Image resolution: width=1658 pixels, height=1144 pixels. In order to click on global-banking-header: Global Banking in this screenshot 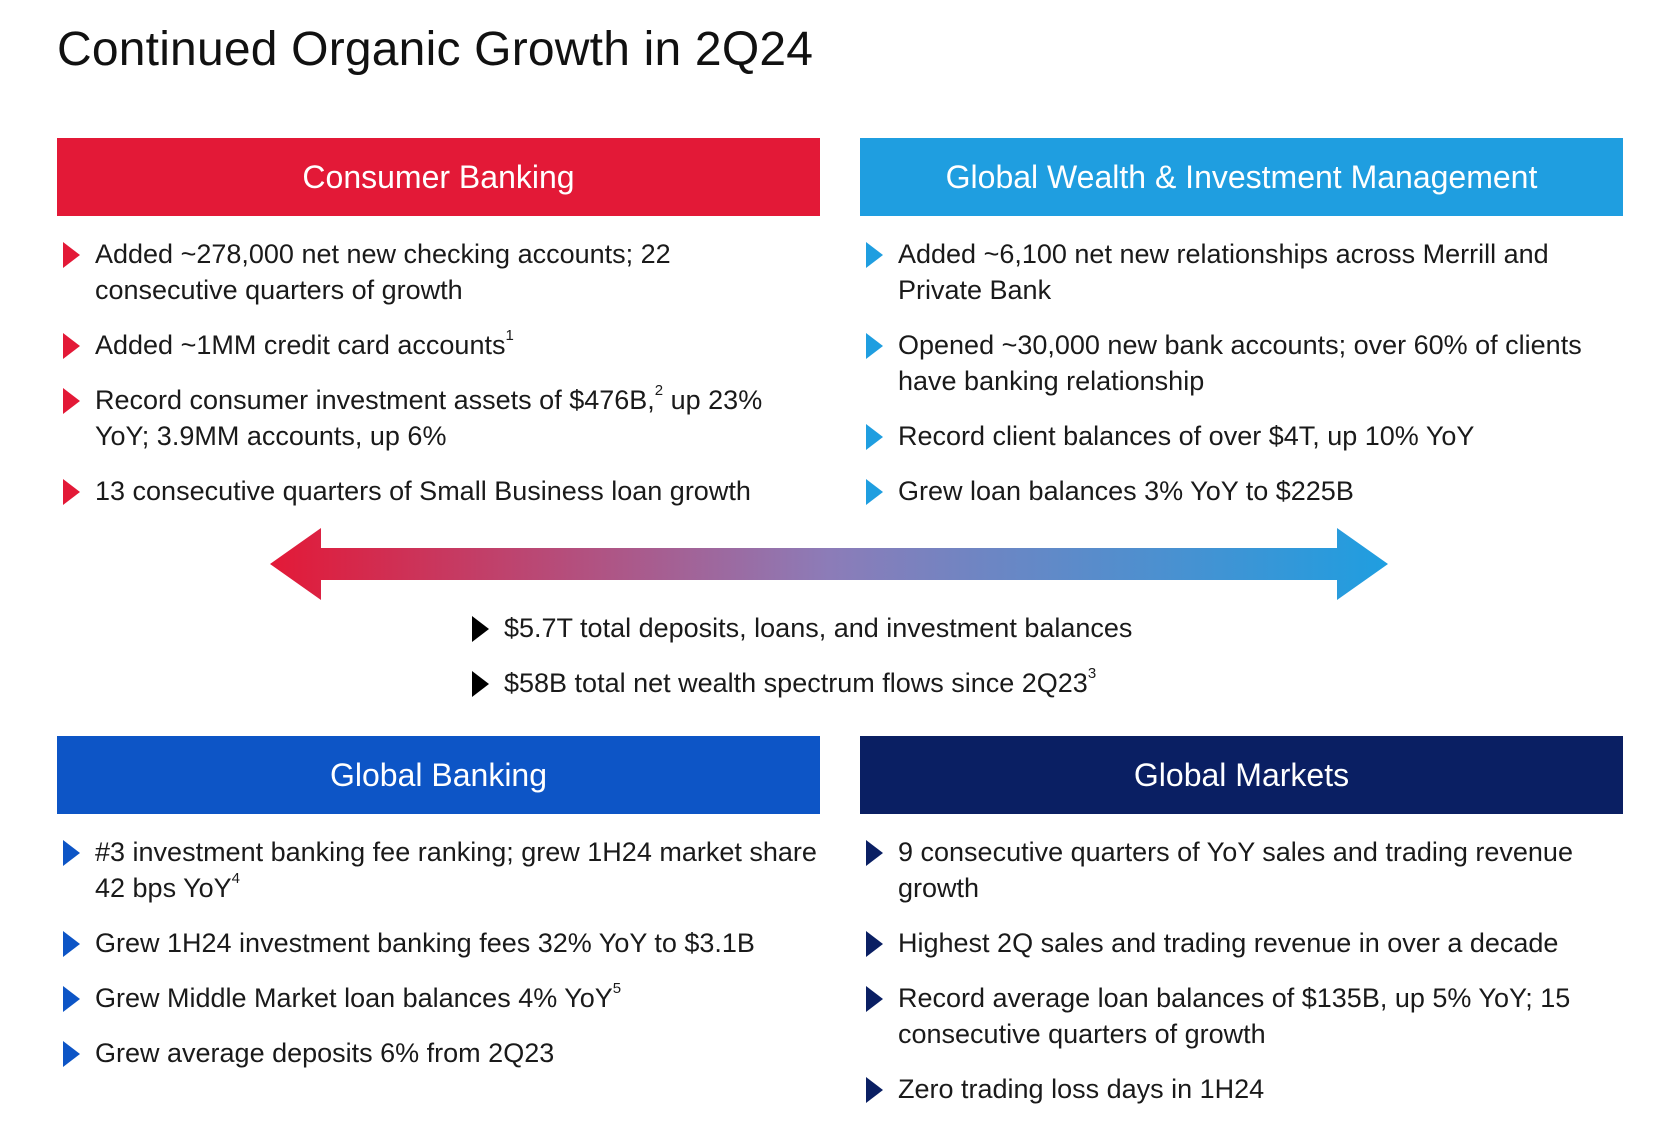, I will do `click(438, 775)`.